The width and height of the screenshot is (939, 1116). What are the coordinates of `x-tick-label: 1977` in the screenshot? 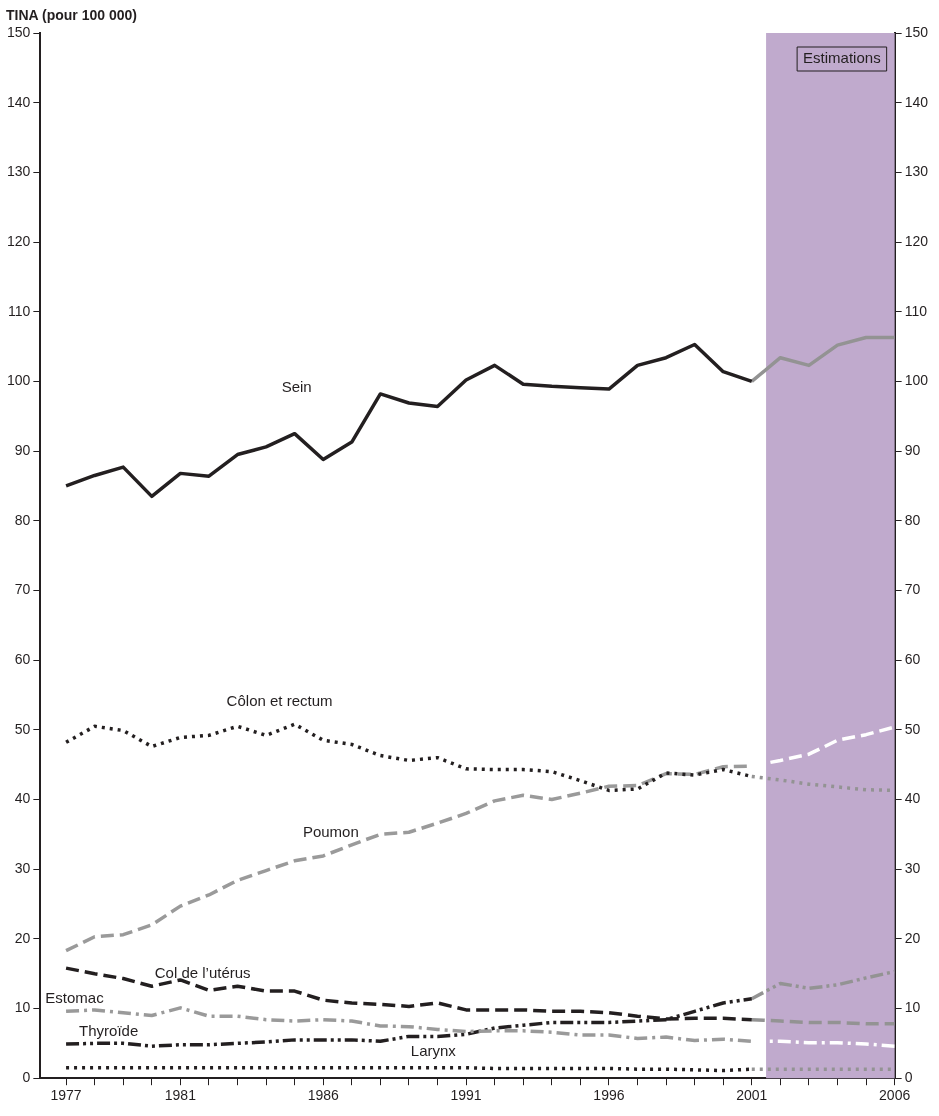 It's located at (66, 1095).